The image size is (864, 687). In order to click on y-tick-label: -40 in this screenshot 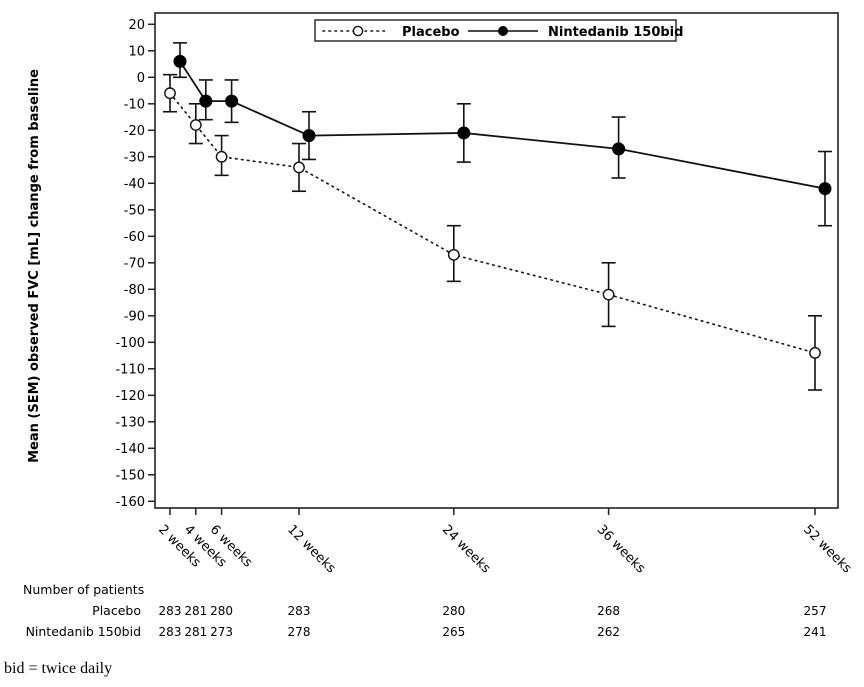, I will do `click(134, 184)`.